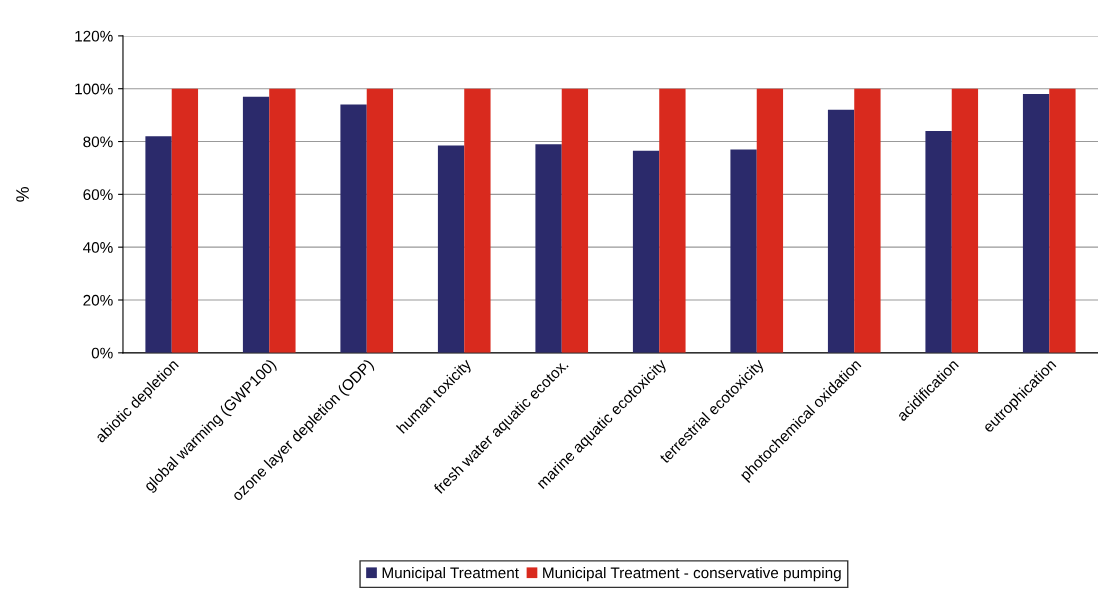 The height and width of the screenshot is (598, 1098). Describe the element at coordinates (98, 142) in the screenshot. I see `y-tick-label: 80%` at that location.